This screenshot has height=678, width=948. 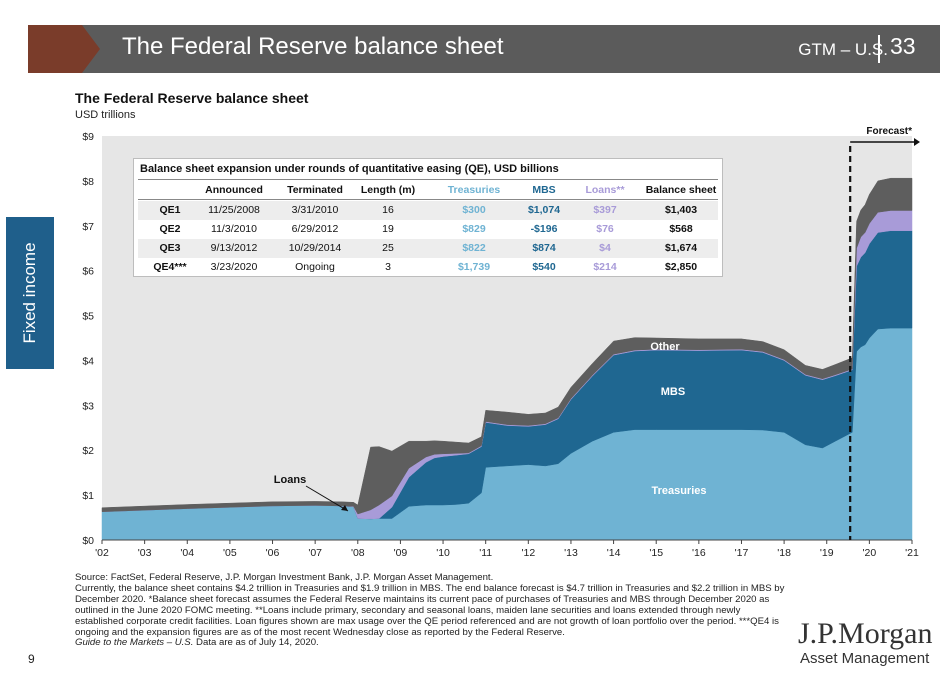 I want to click on x-tick-label: '12, so click(x=528, y=553).